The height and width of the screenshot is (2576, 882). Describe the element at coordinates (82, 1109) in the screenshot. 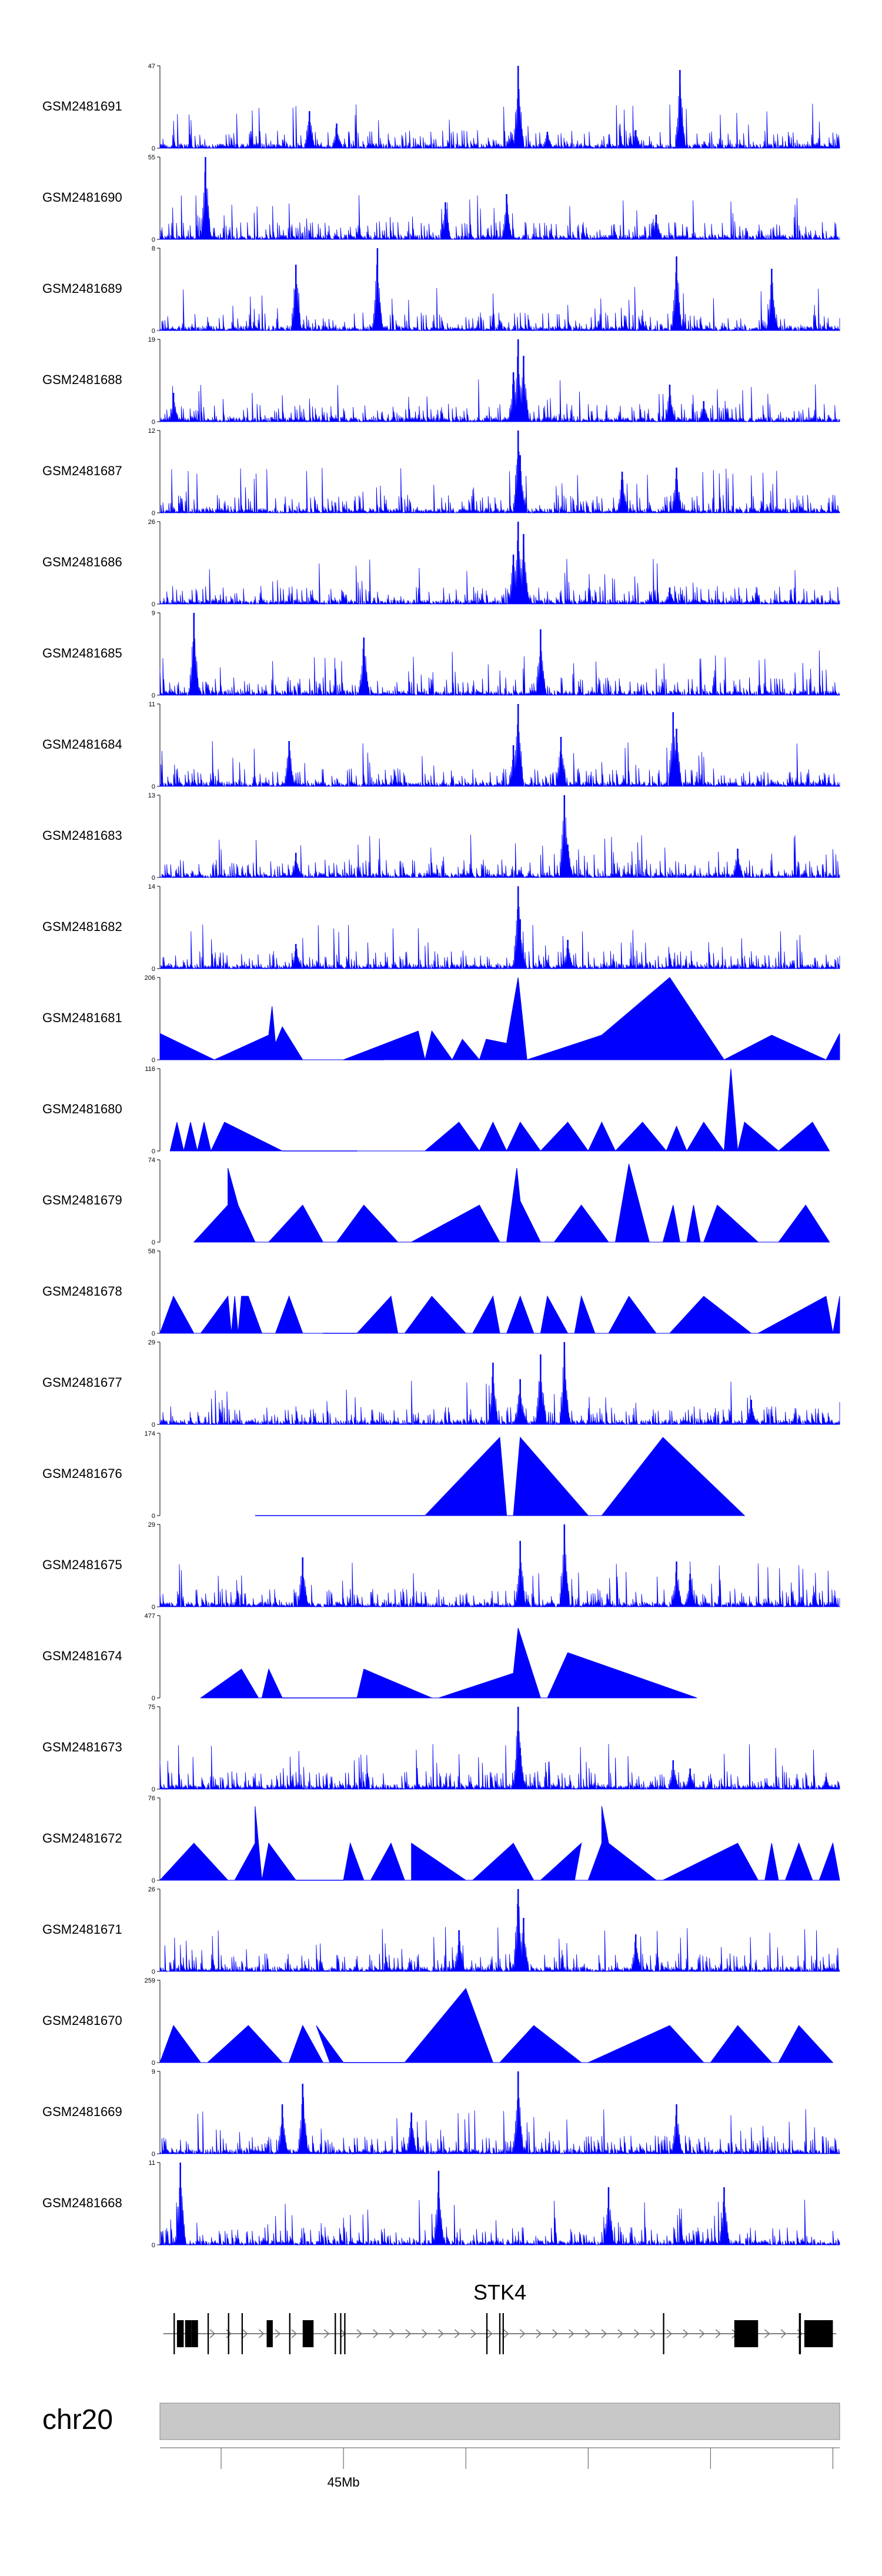

I see `track-label: GSM2481680` at that location.